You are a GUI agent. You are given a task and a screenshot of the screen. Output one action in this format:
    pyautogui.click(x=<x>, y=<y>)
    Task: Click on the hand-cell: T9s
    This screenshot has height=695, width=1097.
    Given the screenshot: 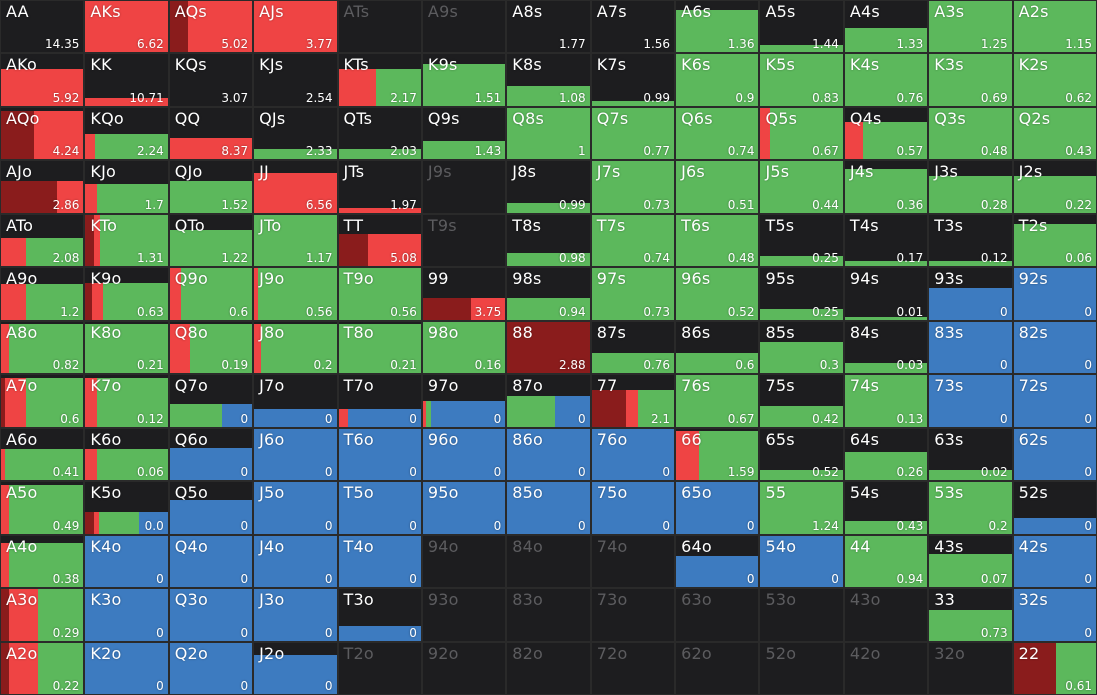 What is the action you would take?
    pyautogui.click(x=464, y=240)
    